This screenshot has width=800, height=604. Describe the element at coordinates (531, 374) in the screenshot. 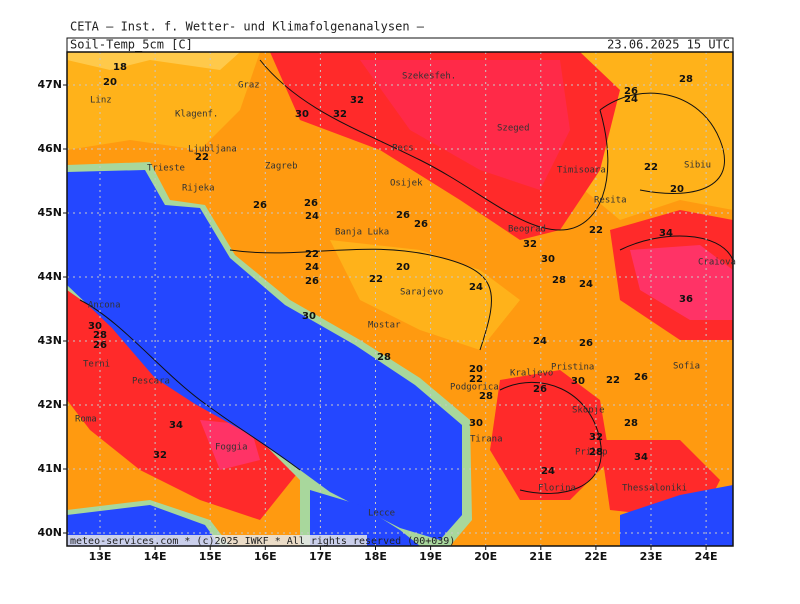

I see `city: Kraljevo` at that location.